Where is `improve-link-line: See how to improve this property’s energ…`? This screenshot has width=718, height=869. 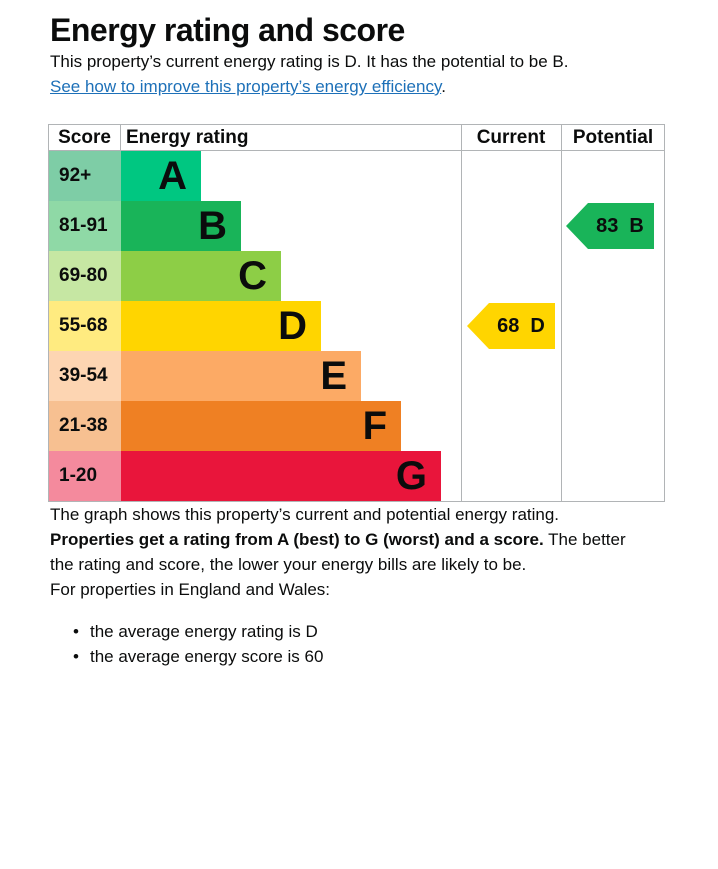 improve-link-line: See how to improve this property’s energ… is located at coordinates (384, 86).